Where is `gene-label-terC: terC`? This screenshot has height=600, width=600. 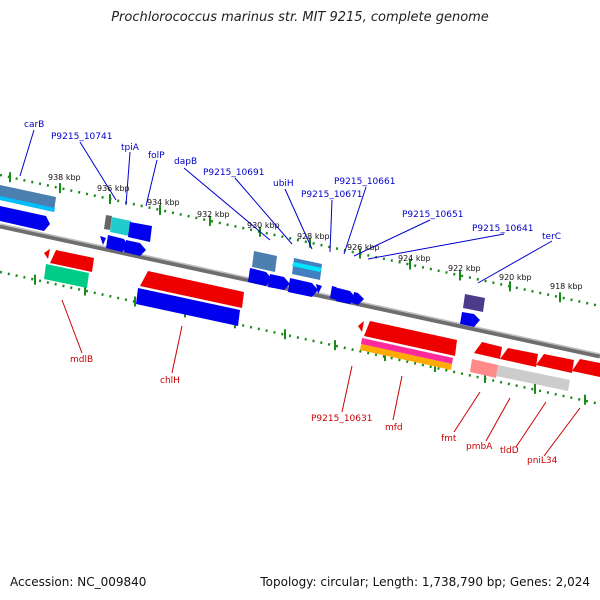
gene-label-terC: terC is located at coordinates (551, 237).